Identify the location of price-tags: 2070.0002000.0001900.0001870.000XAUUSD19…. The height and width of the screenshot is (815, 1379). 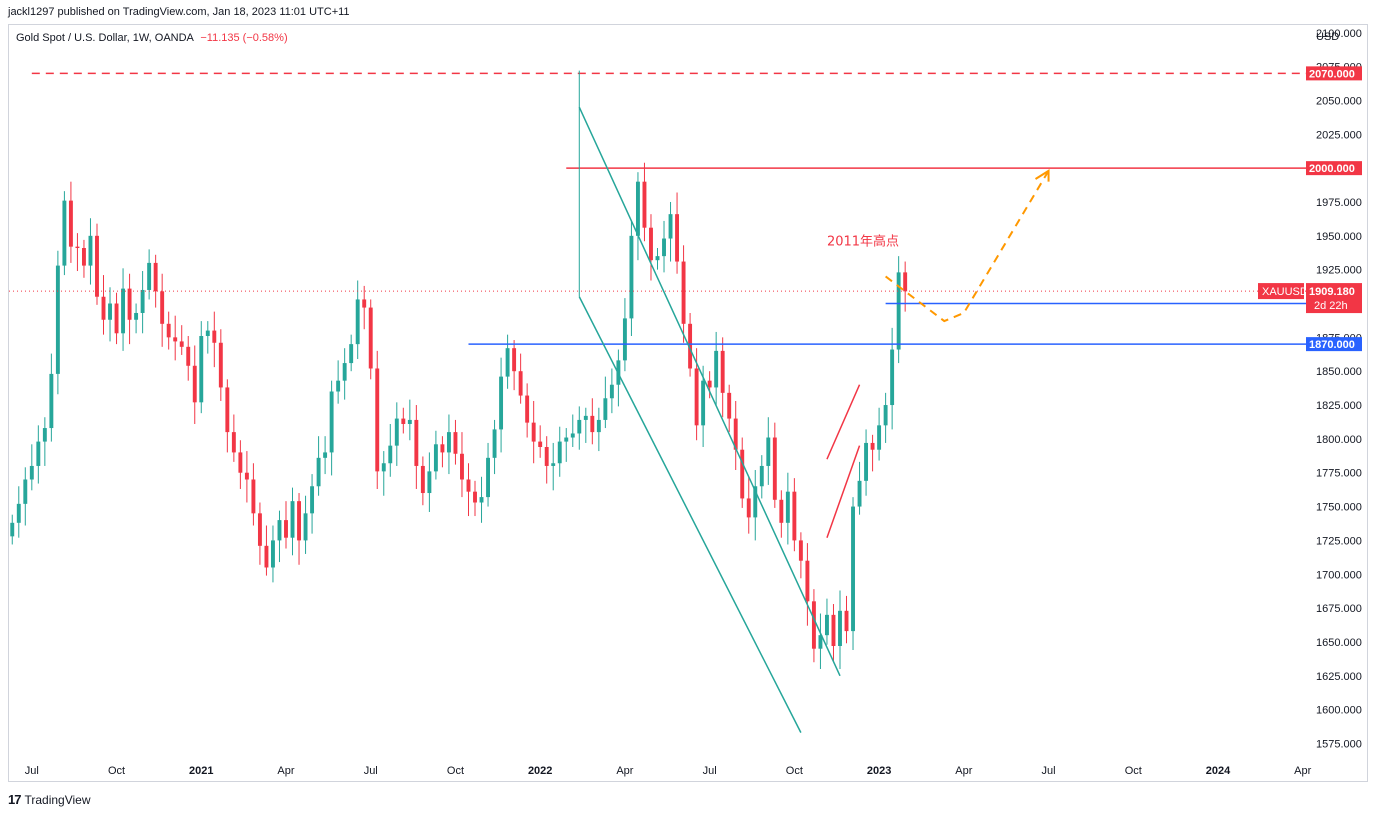
(1310, 209).